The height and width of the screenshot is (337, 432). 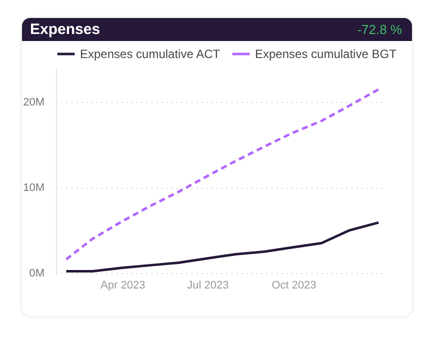 I want to click on x-tick-label: Apr 2023, so click(x=123, y=286).